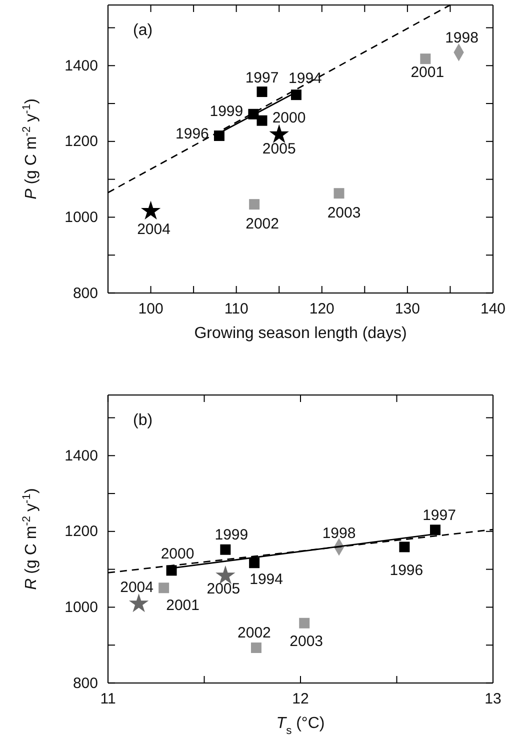 The width and height of the screenshot is (516, 745). What do you see at coordinates (300, 333) in the screenshot?
I see `x-axis-title: Growing season length (days)` at bounding box center [300, 333].